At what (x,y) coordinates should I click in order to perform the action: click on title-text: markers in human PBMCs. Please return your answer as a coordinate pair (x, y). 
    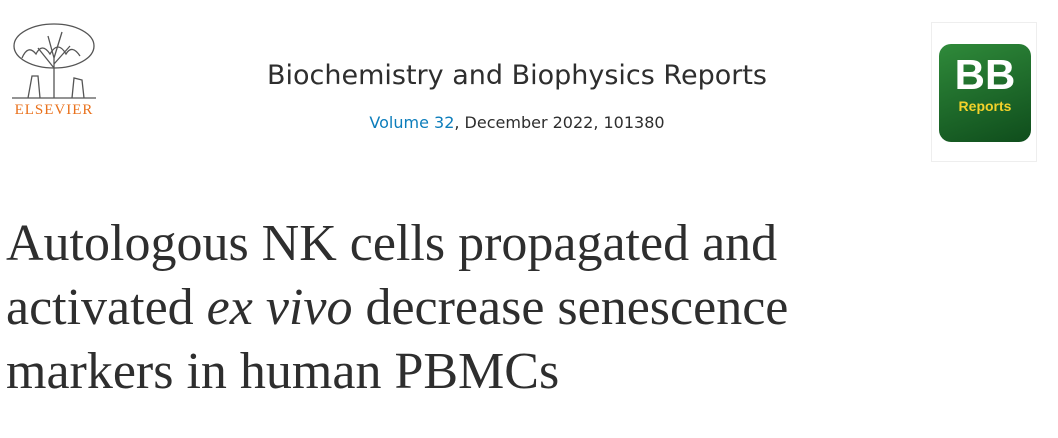
    Looking at the image, I should click on (283, 371).